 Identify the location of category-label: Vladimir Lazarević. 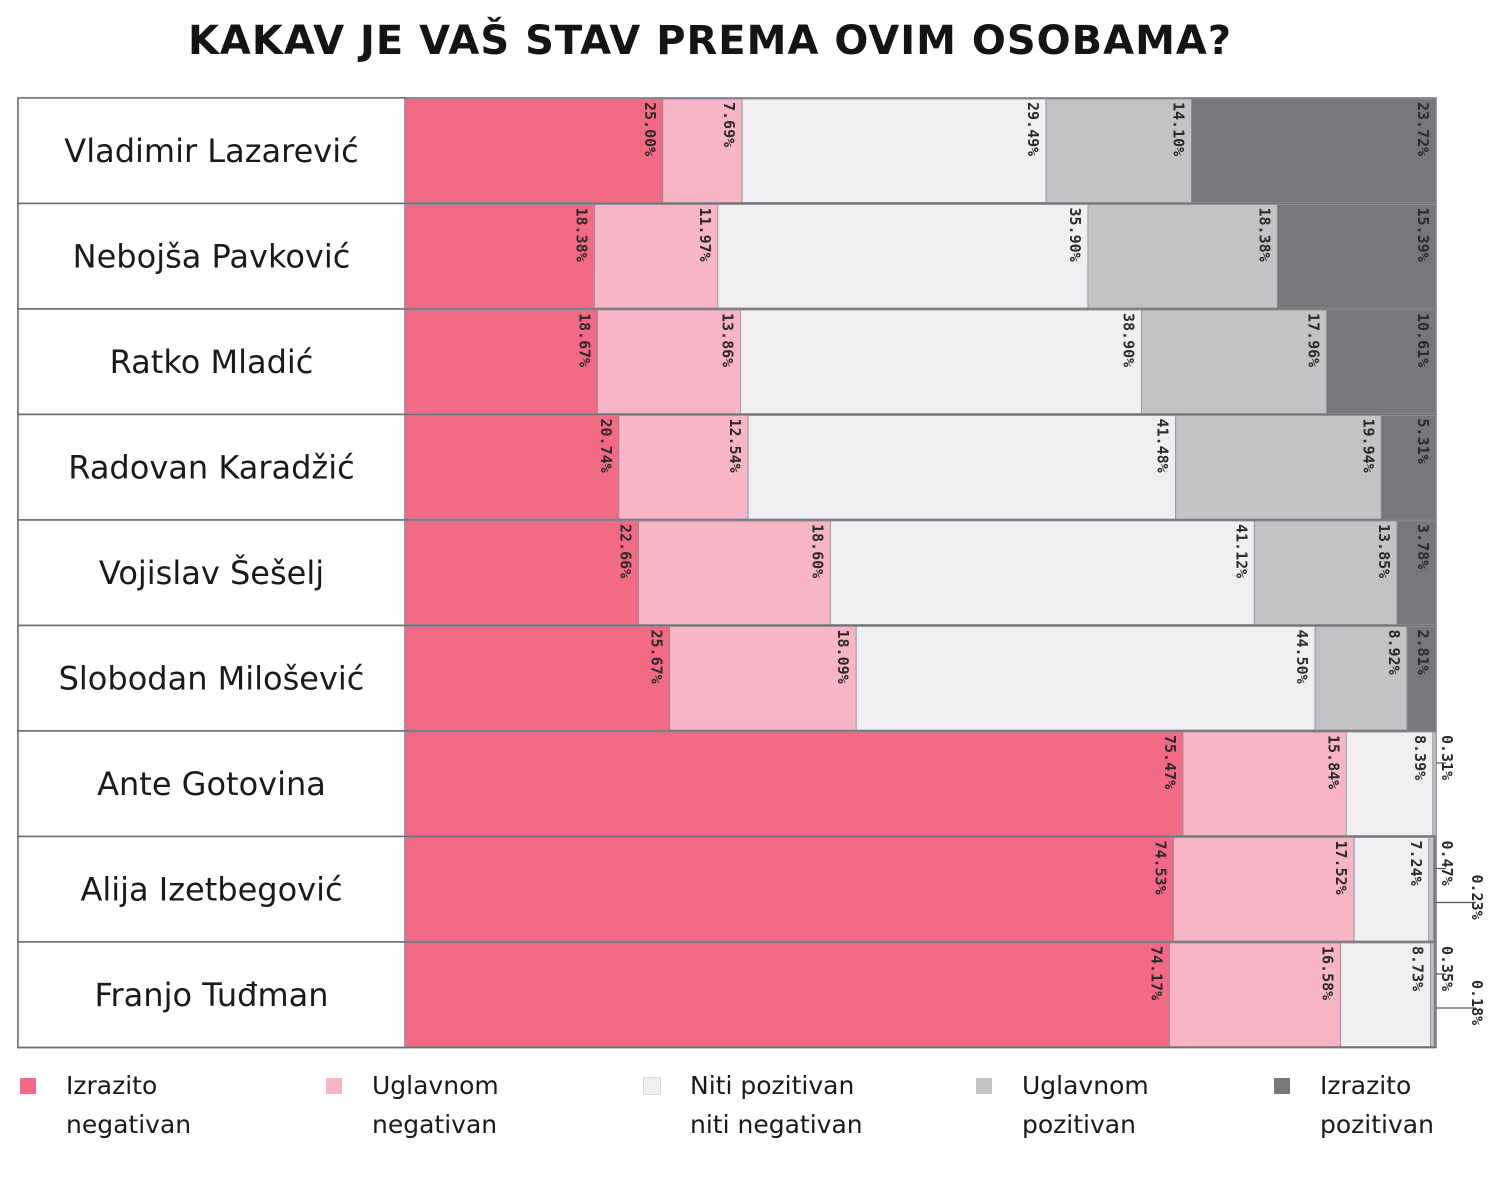
(211, 151).